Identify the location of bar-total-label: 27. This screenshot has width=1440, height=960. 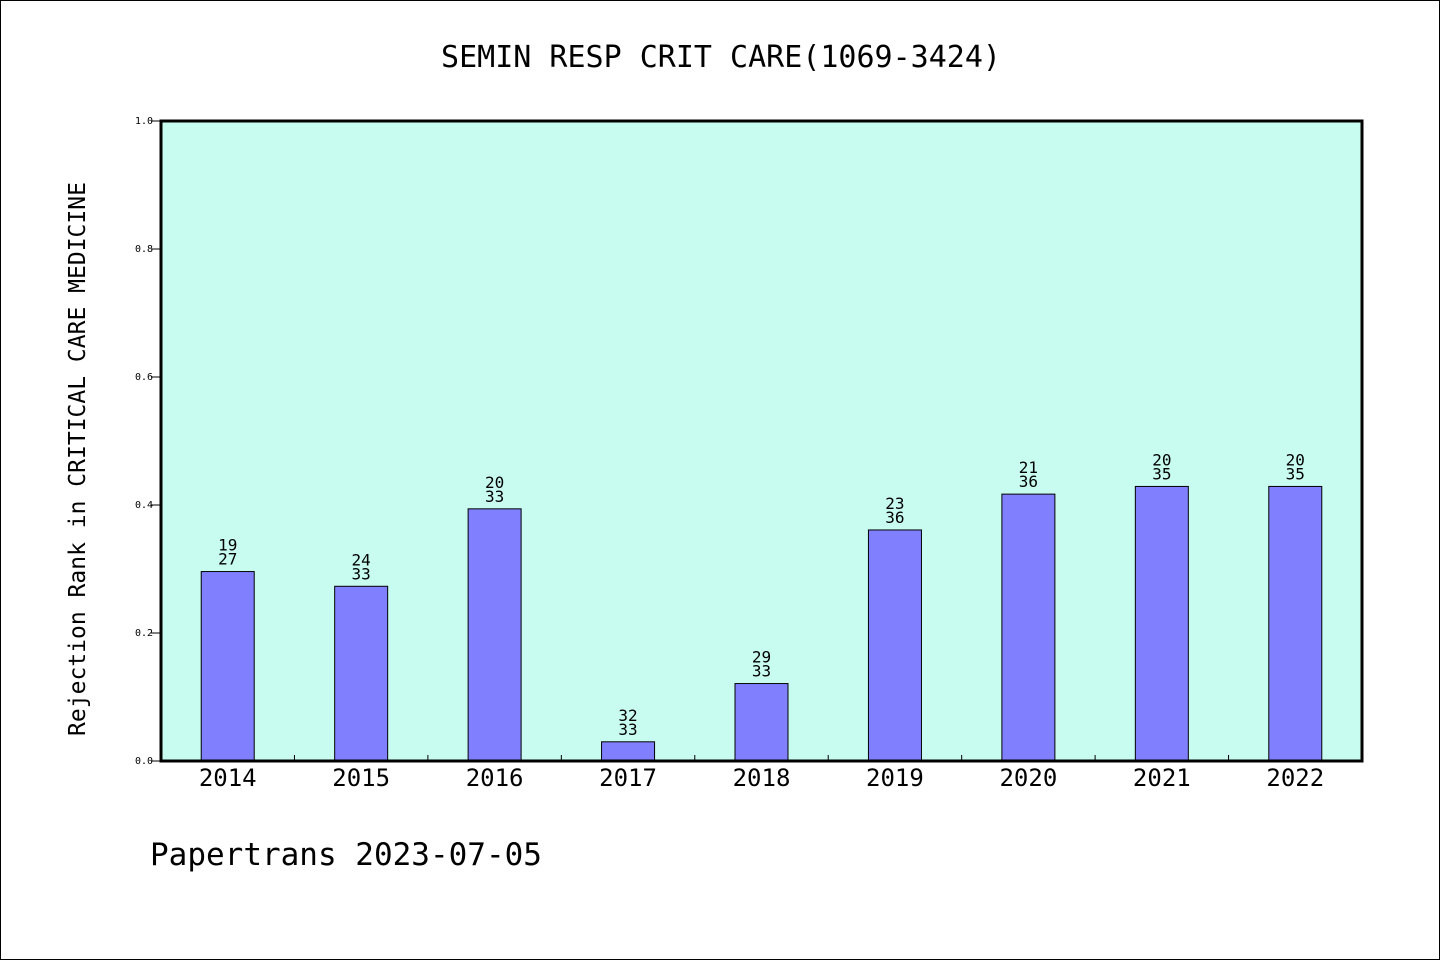
(227, 559).